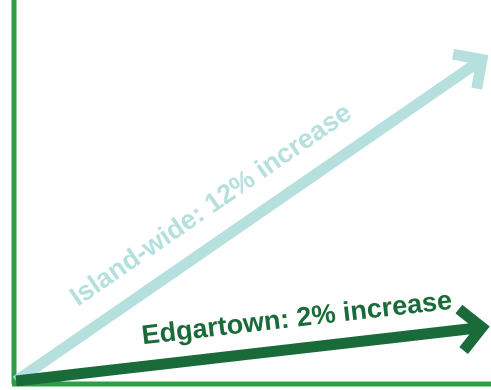  I want to click on island-wide-arrow-head, so click(470, 69).